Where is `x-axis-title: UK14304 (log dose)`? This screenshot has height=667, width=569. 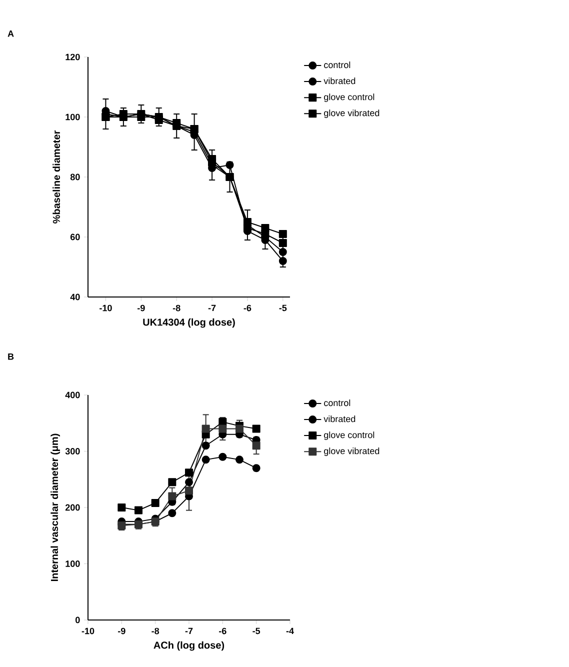
x-axis-title: UK14304 (log dose) is located at coordinates (189, 323).